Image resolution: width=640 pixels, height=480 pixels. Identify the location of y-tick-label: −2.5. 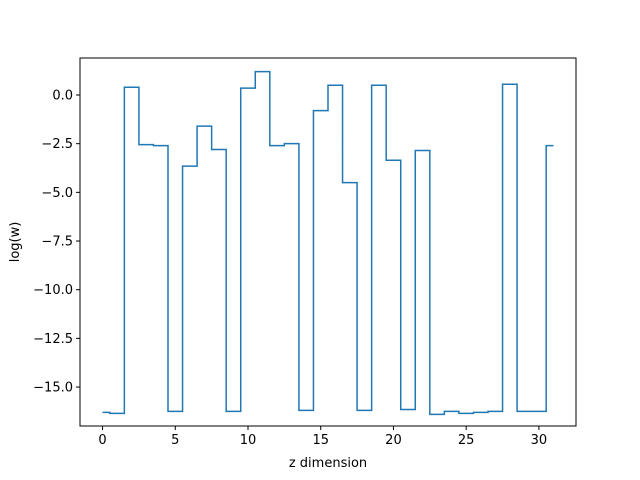
(57, 144).